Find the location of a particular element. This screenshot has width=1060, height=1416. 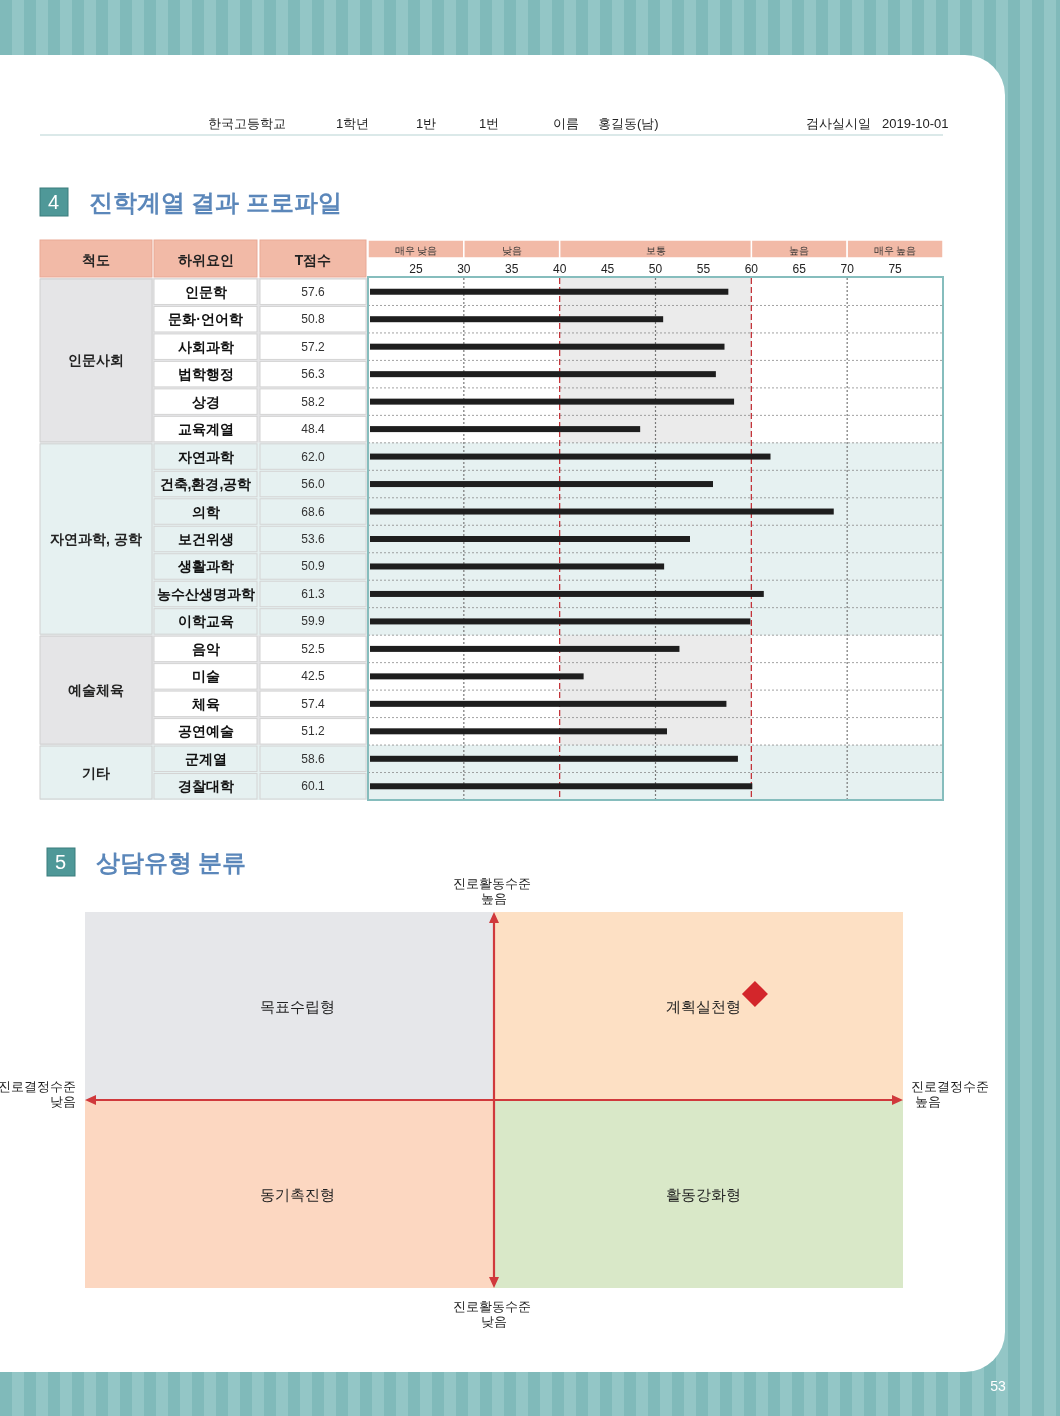

data-label: 57.6 is located at coordinates (313, 291).